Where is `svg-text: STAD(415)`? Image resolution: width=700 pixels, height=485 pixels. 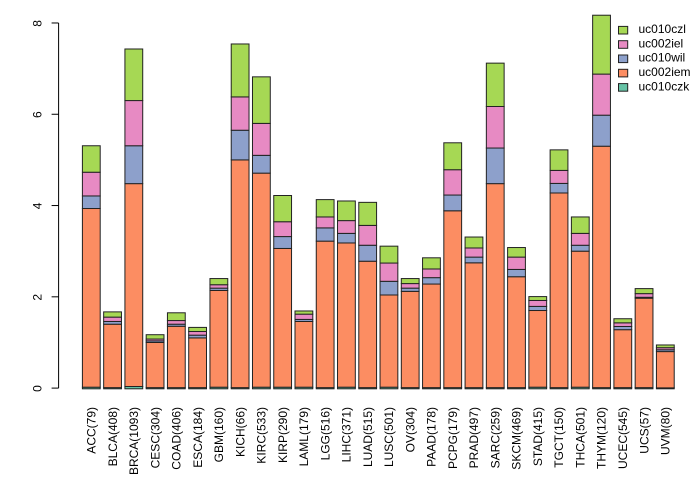
svg-text: STAD(415) is located at coordinates (538, 436).